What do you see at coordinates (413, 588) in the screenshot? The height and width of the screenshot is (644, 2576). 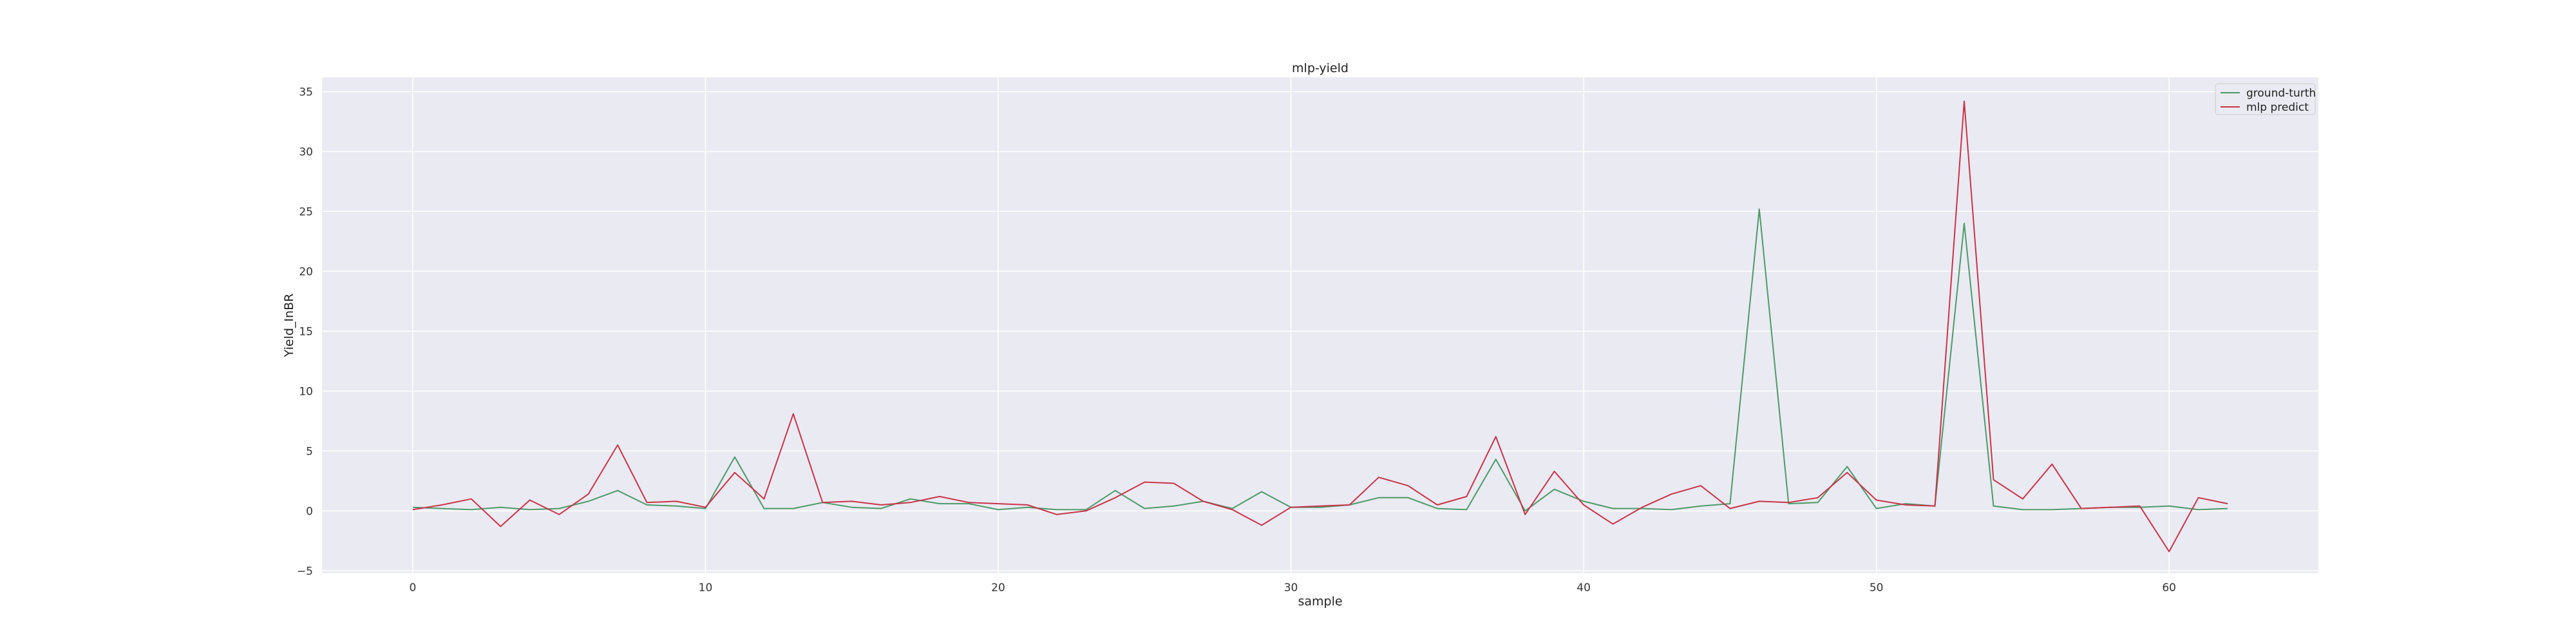 I see `x-tick-label: 0` at bounding box center [413, 588].